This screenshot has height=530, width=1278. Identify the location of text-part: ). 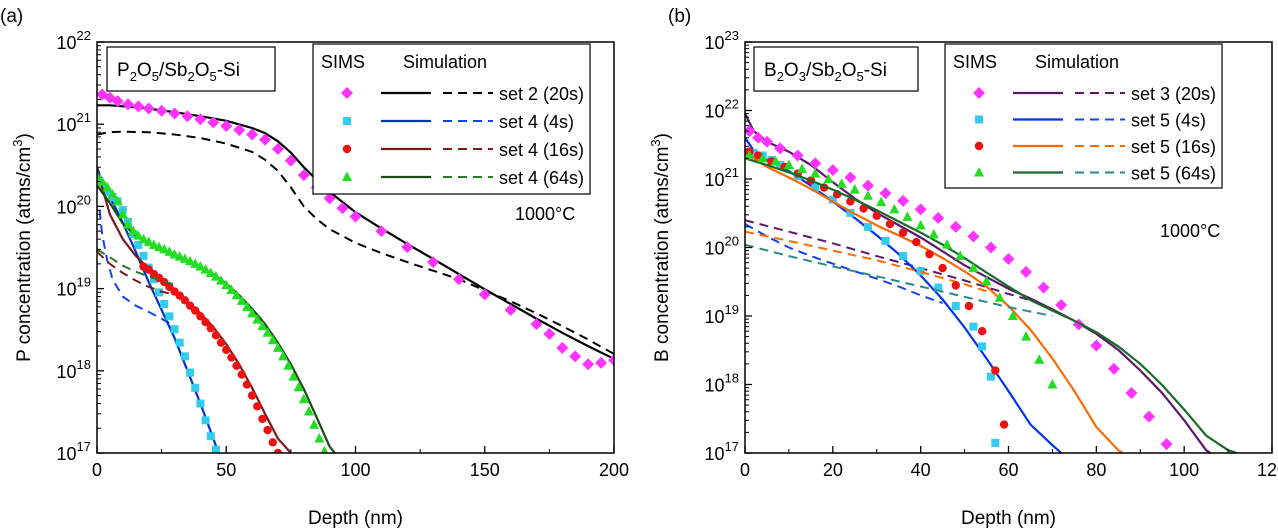
(662, 136).